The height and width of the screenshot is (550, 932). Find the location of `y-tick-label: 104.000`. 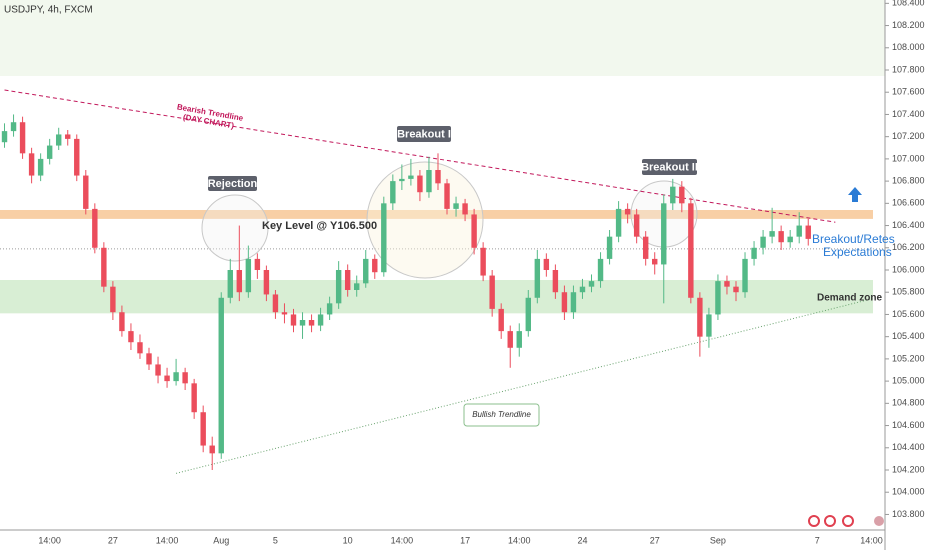

y-tick-label: 104.000 is located at coordinates (908, 492).